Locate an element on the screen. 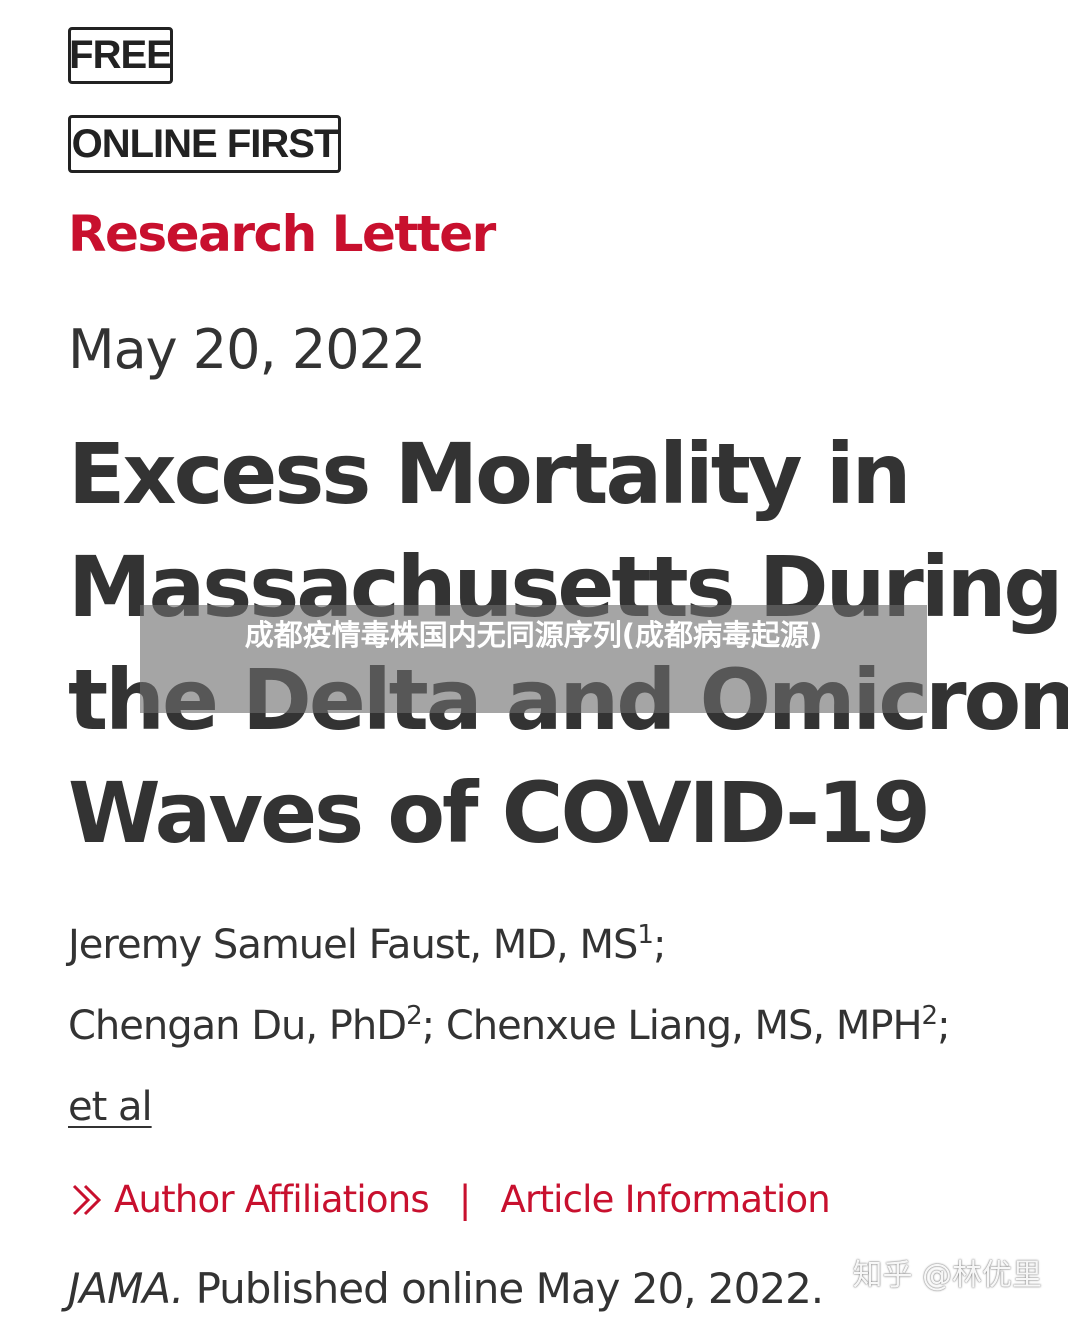 The image size is (1068, 1317). author-name: Chengan Du, PhD is located at coordinates (237, 1026).